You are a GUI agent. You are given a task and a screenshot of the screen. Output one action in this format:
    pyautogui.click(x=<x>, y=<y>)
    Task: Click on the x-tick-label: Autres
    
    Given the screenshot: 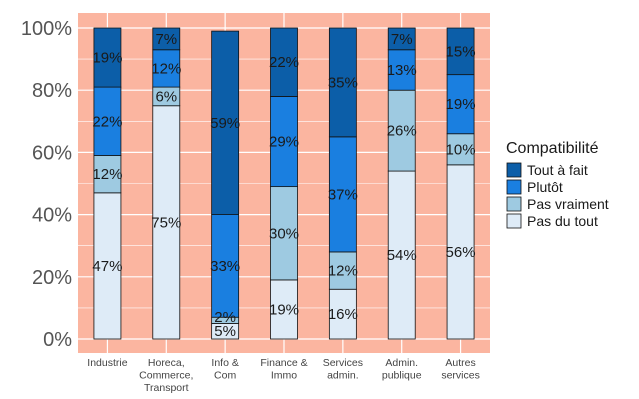 What is the action you would take?
    pyautogui.click(x=460, y=363)
    